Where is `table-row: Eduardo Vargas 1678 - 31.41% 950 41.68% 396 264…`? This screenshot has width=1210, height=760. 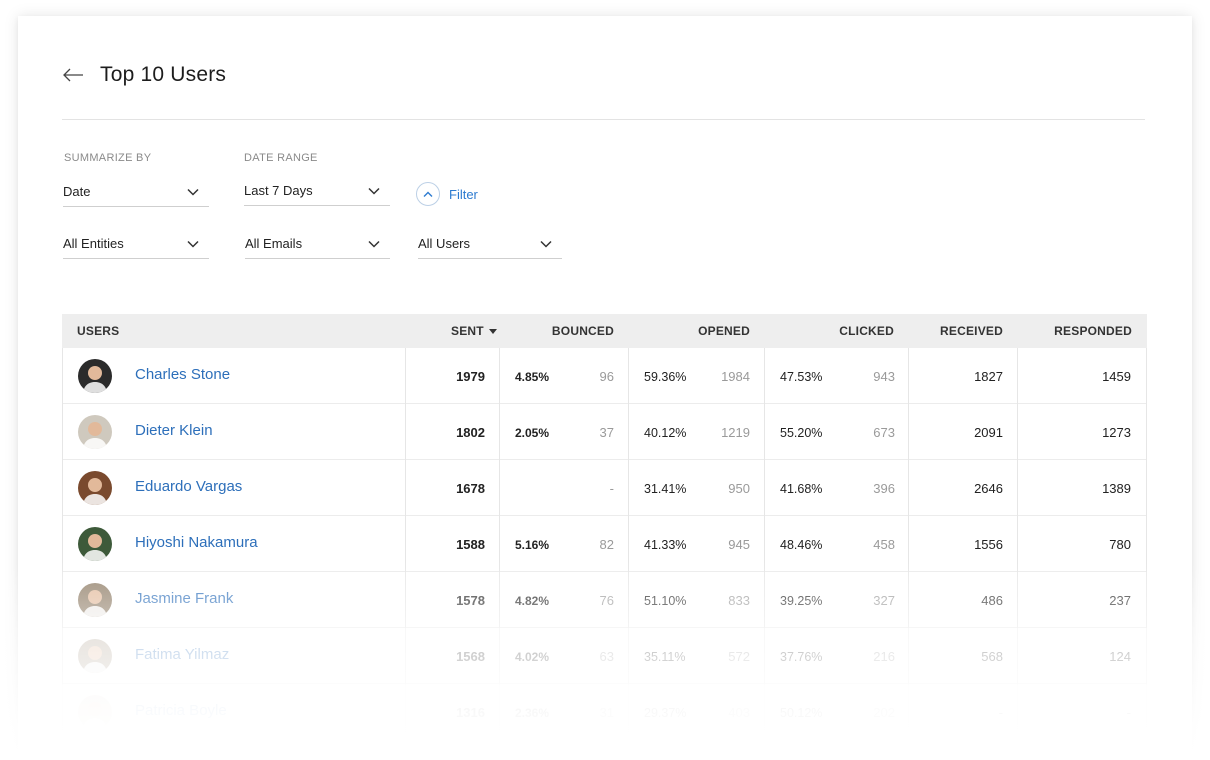
table-row: Eduardo Vargas 1678 - 31.41% 950 41.68% 396 264… is located at coordinates (604, 488).